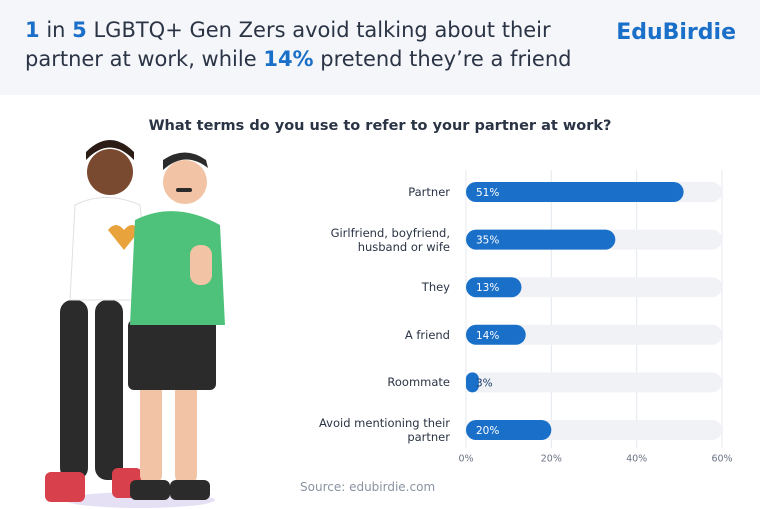  What do you see at coordinates (435, 287) in the screenshot?
I see `category-label: They` at bounding box center [435, 287].